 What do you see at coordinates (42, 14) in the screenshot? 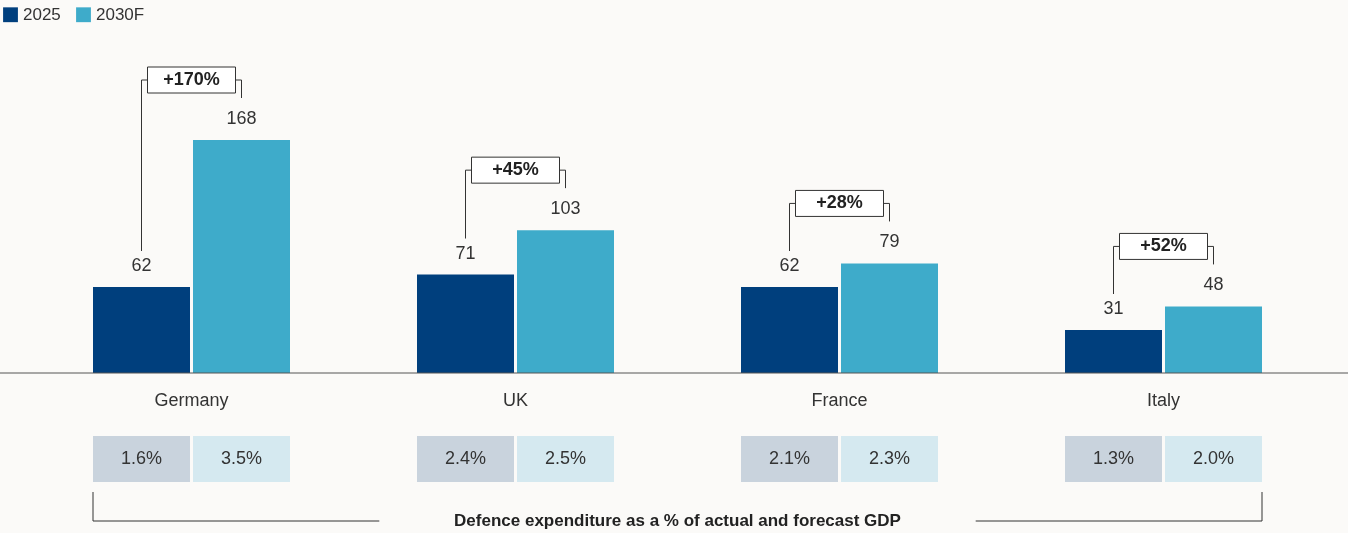
I see `legend-label: 2025` at bounding box center [42, 14].